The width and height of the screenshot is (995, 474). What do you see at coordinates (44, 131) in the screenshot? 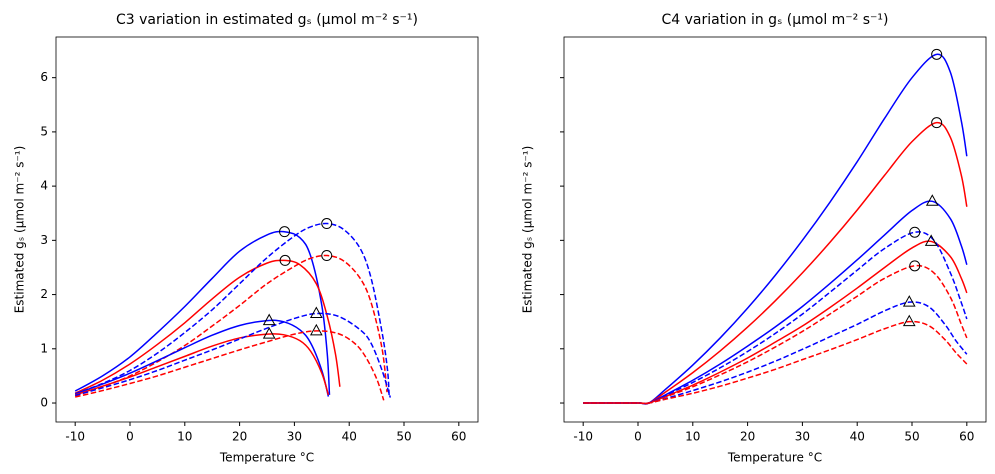
I see `y-tick-label: 5` at bounding box center [44, 131].